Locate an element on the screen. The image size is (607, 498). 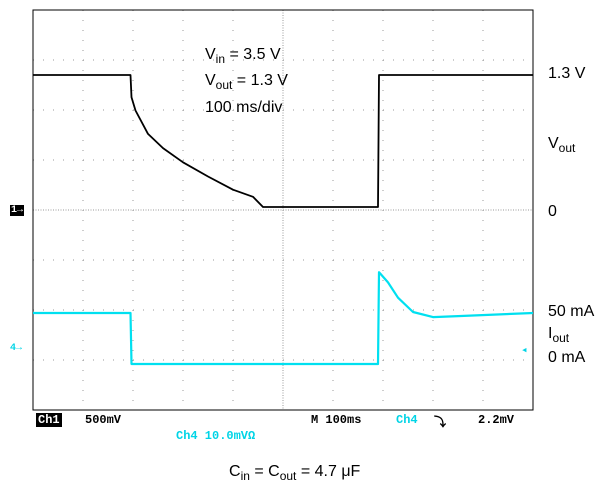
ch4-scale: Ch4 10.0mVΩ is located at coordinates (216, 436).